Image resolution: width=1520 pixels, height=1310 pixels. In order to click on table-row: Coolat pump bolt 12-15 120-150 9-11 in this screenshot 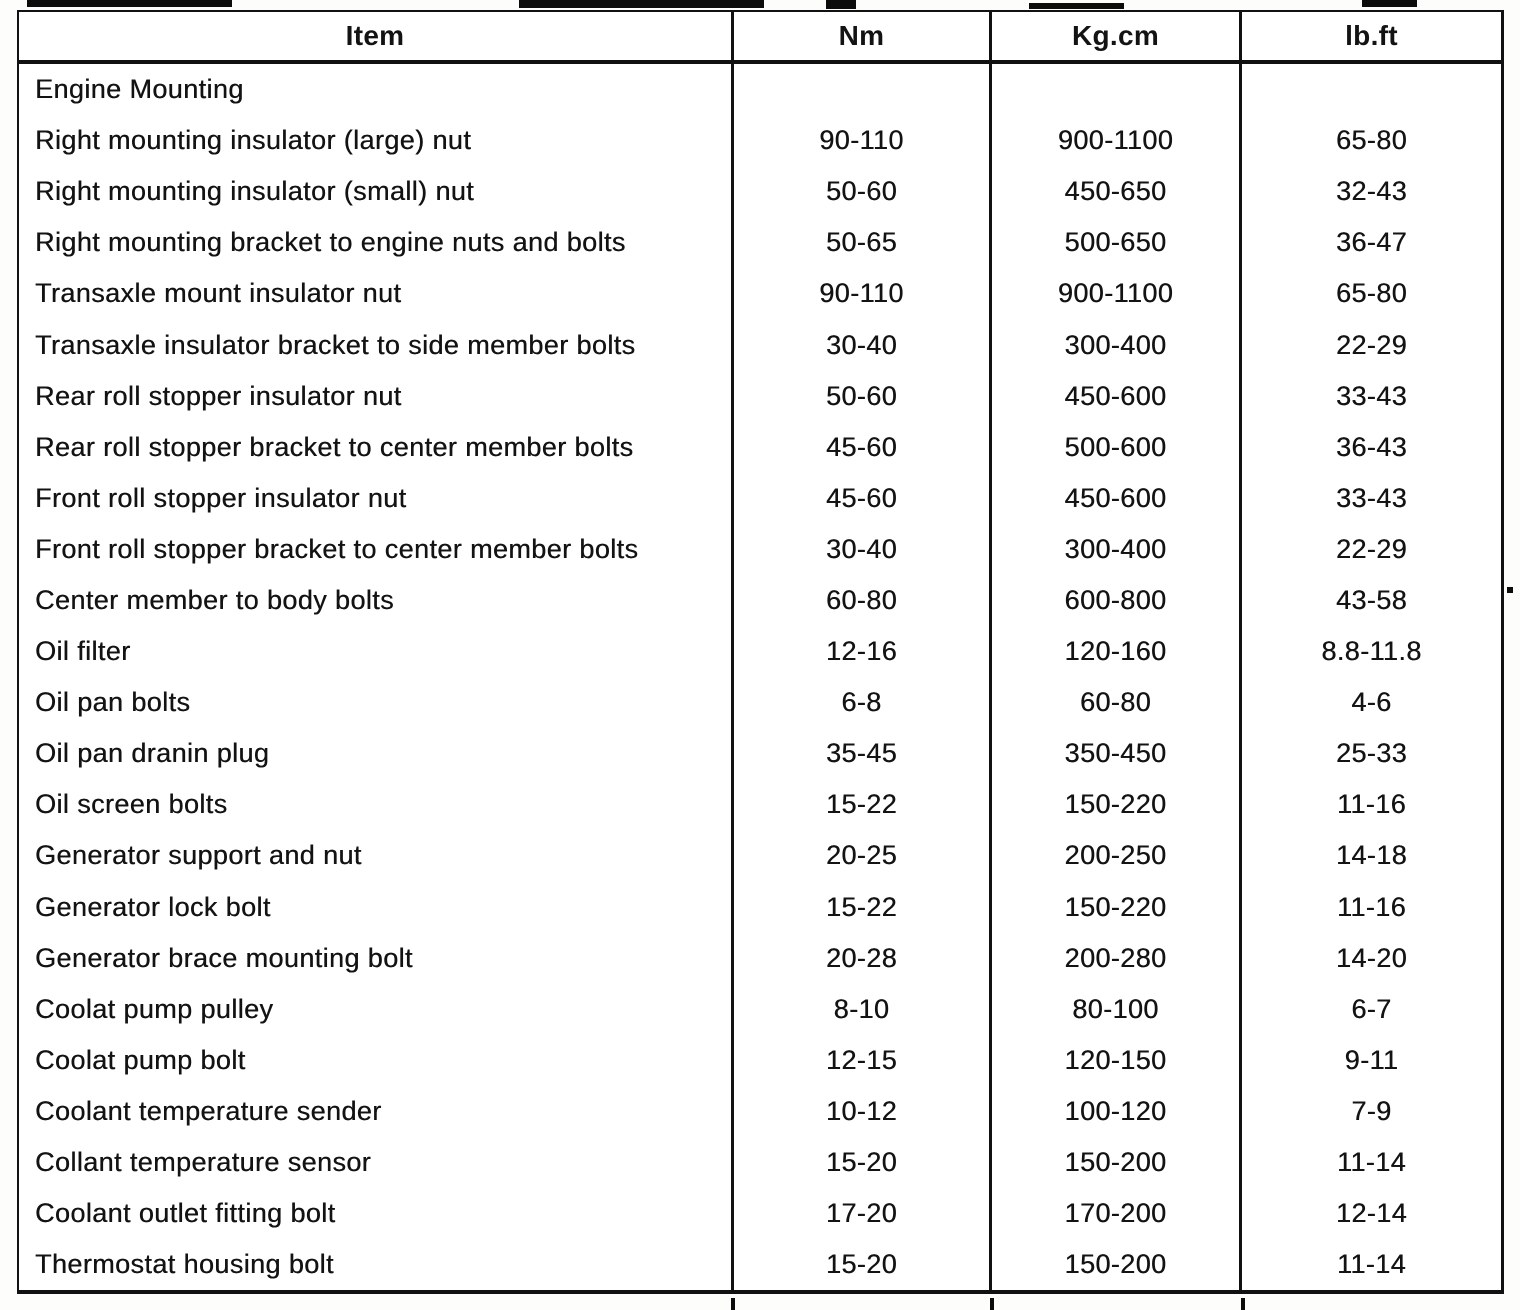, I will do `click(760, 1060)`.